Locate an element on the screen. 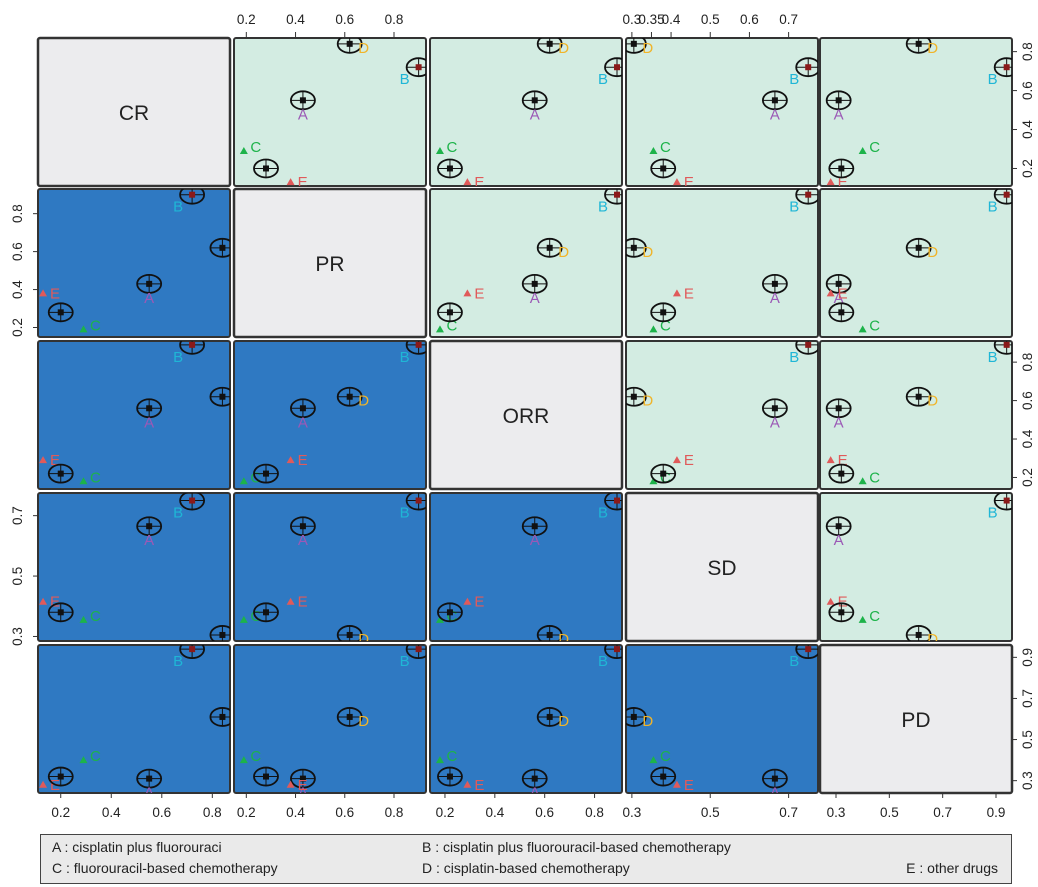  axis-bottom-pr: 0.2 0.4 0.6 0.8 is located at coordinates (320, 806).